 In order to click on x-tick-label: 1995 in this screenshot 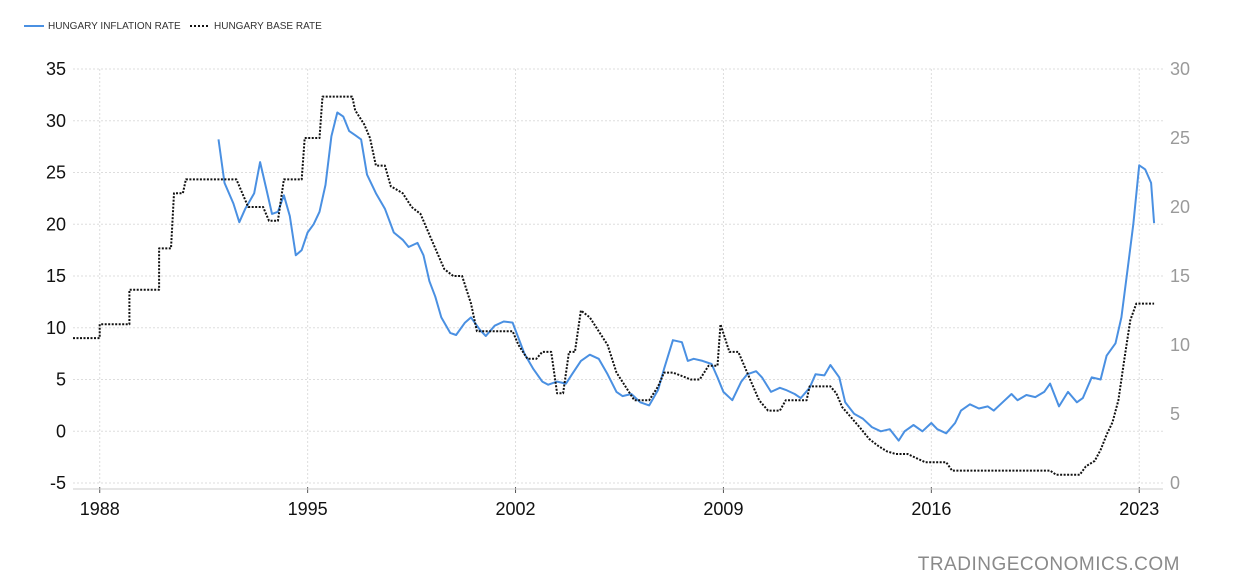, I will do `click(308, 509)`.